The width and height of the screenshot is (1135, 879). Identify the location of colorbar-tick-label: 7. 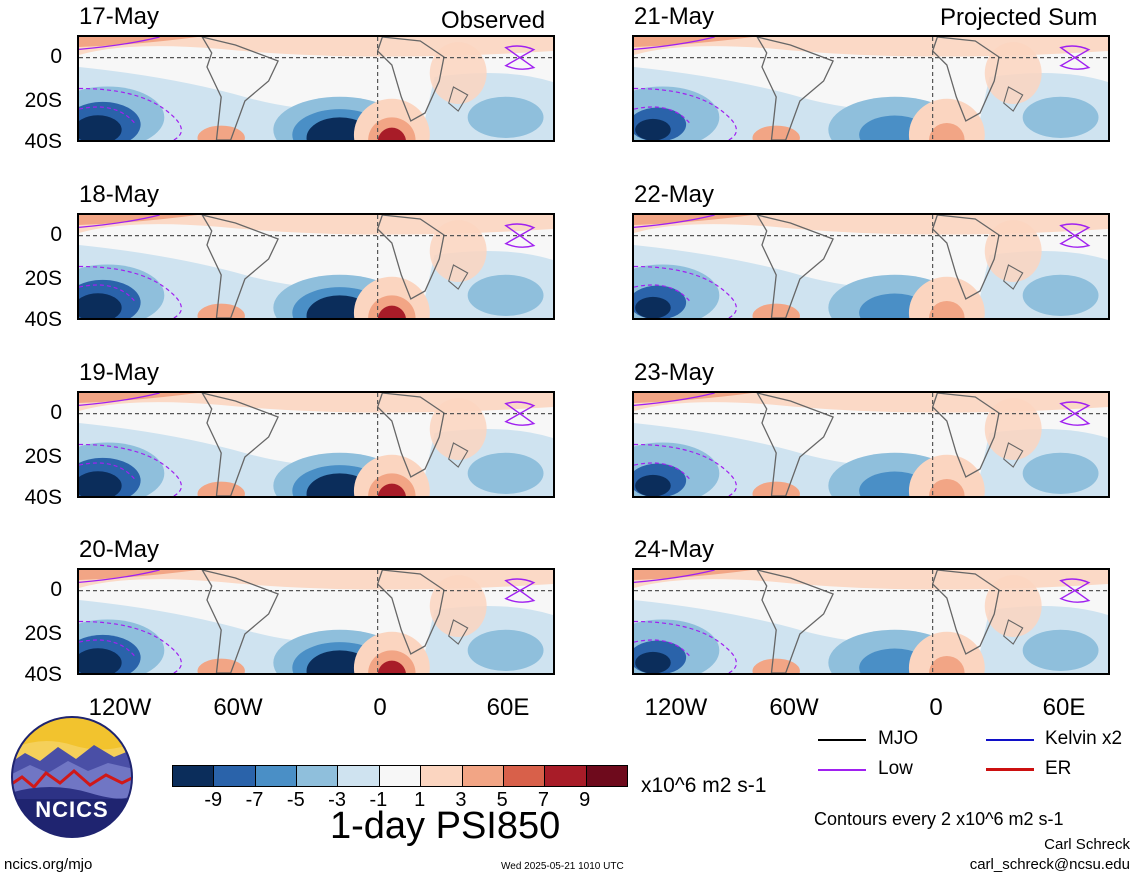
(543, 800).